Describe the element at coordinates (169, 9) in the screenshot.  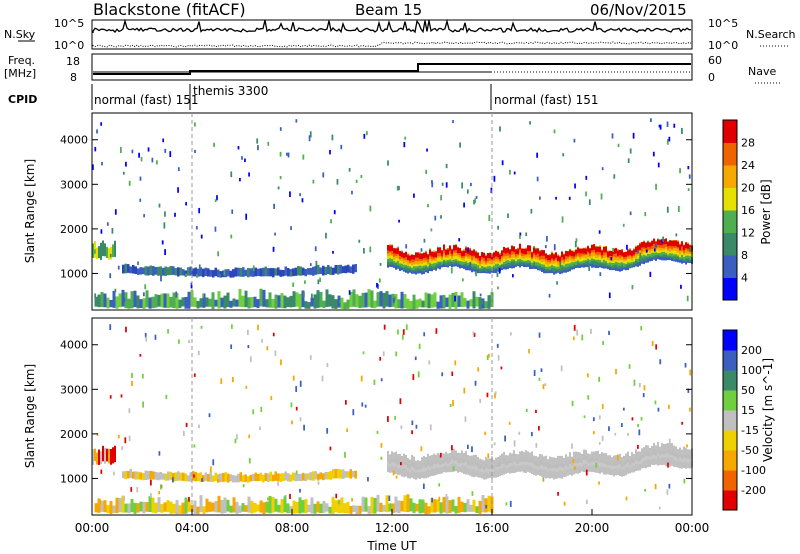
I see `station-title: Blackstone (fitACF)` at that location.